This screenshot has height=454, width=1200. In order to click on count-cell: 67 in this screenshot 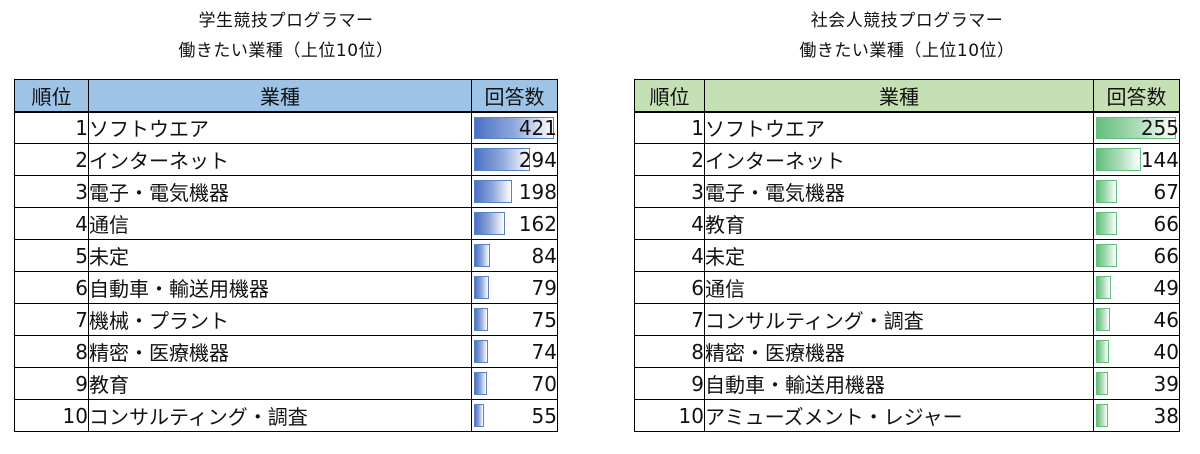, I will do `click(1136, 191)`.